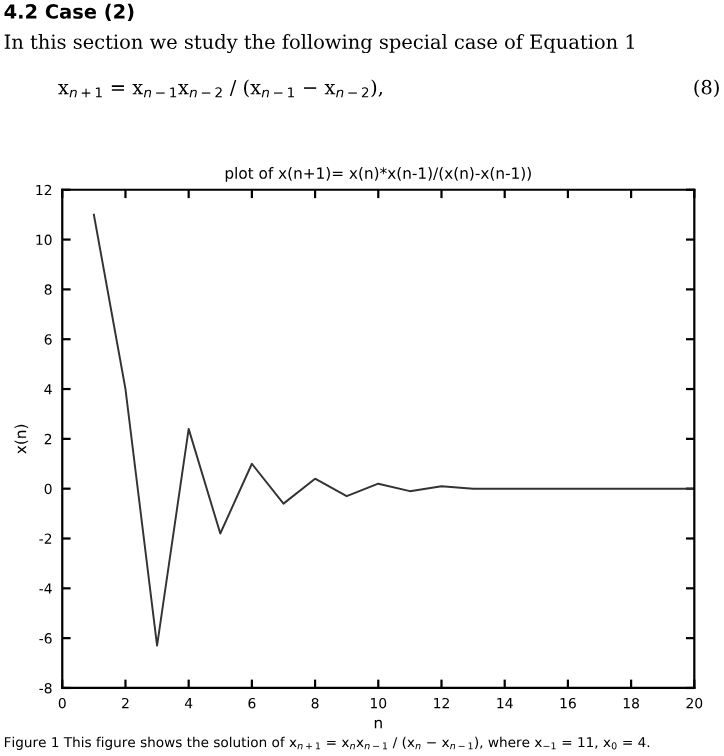 The height and width of the screenshot is (756, 724). I want to click on text: 4.2 Case (2), so click(69, 12).